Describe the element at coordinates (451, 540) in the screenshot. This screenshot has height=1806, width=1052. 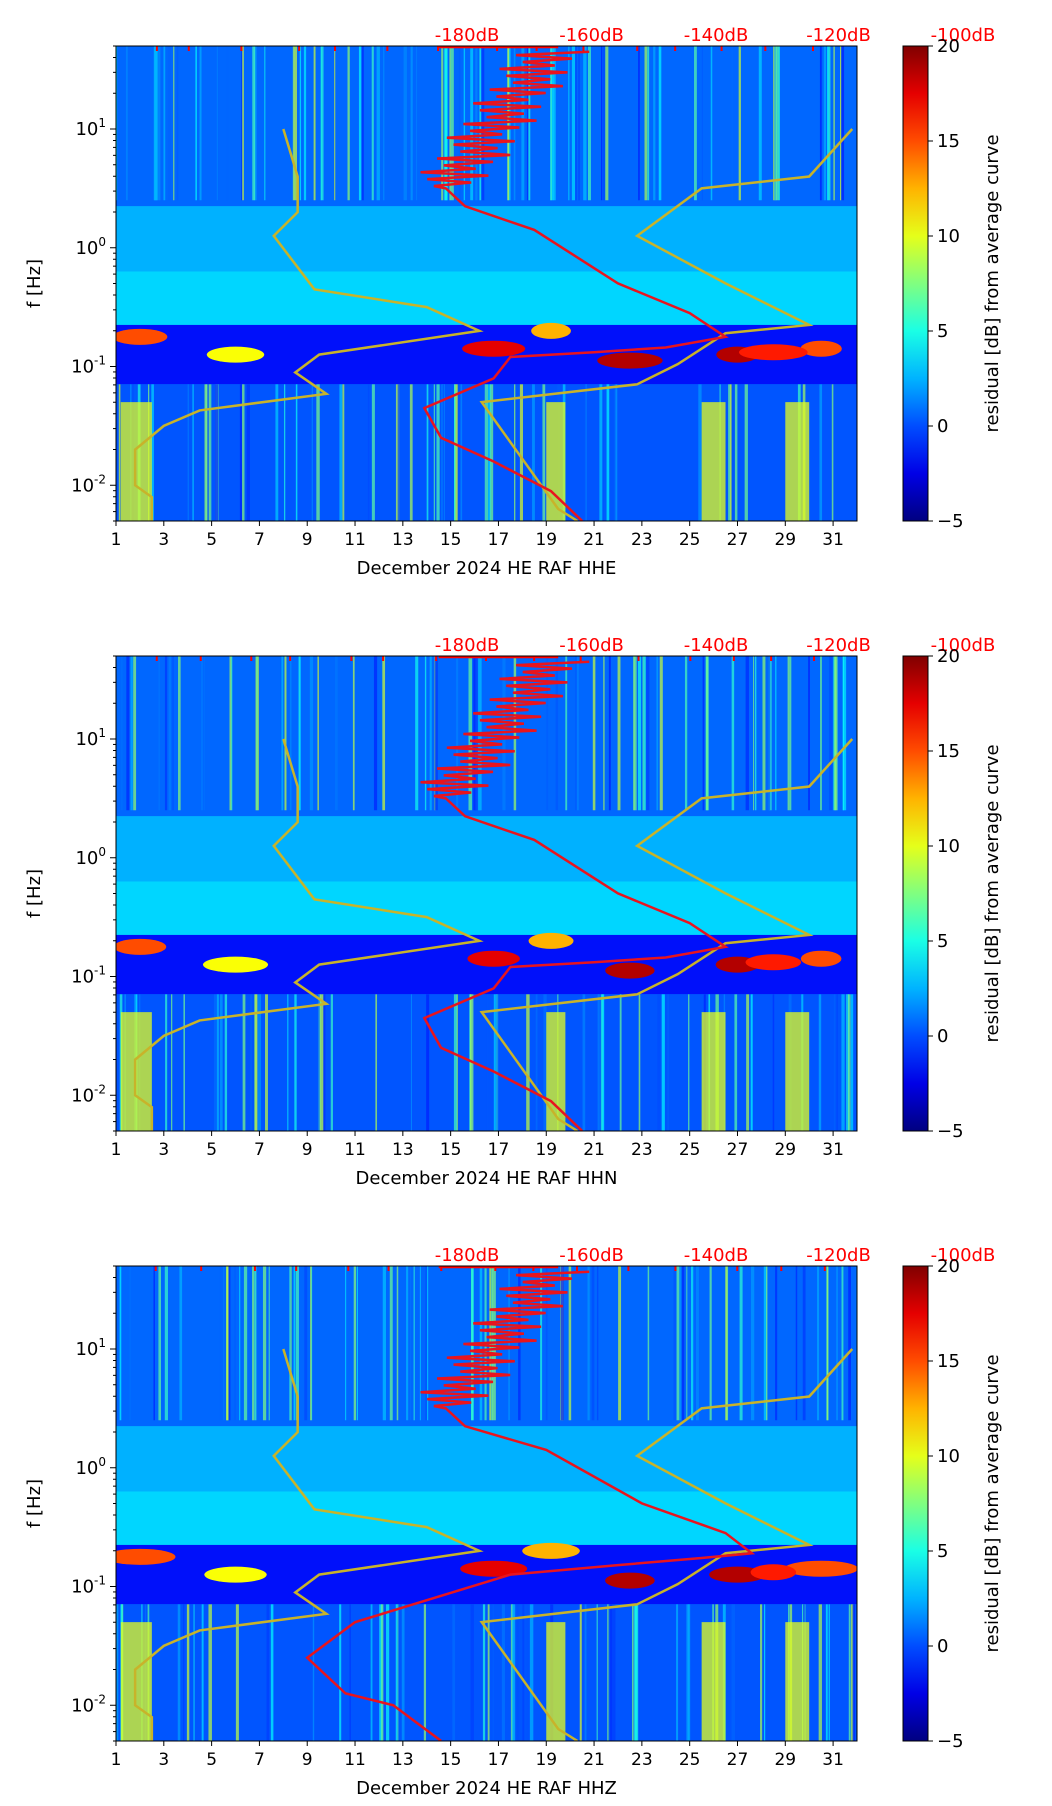
I see `x-tick-label: 15` at that location.